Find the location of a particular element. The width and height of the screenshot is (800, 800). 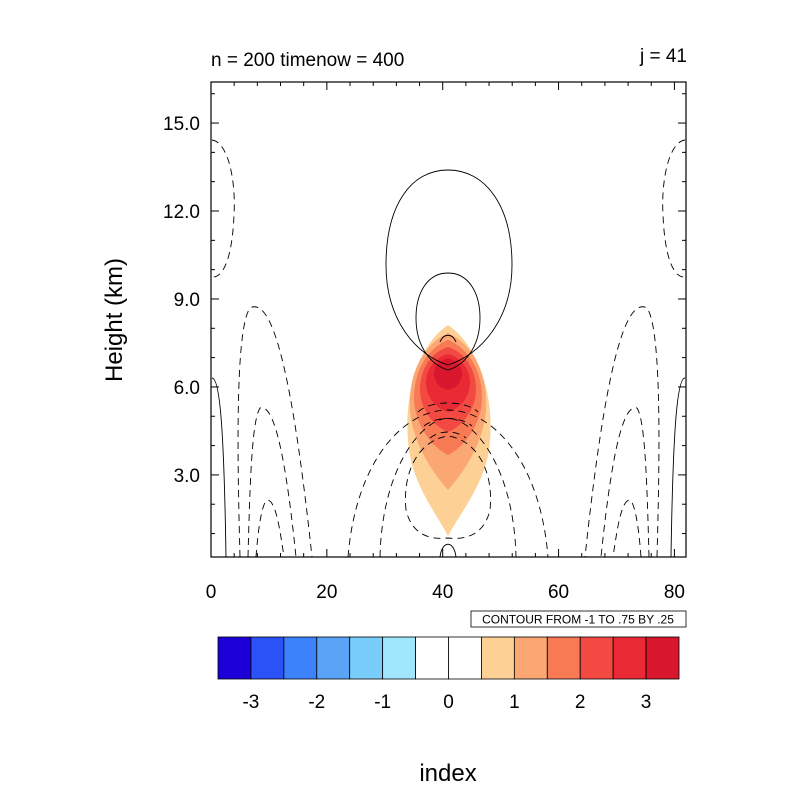

fill-level-3.0 is located at coordinates (448, 374).